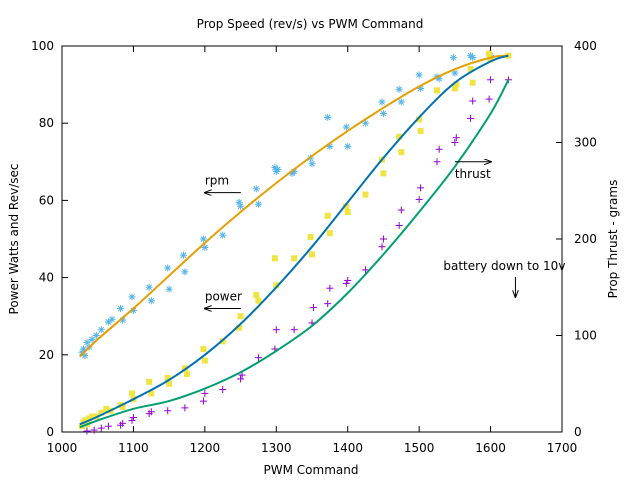  What do you see at coordinates (46, 123) in the screenshot?
I see `y-tick-label: 80` at bounding box center [46, 123].